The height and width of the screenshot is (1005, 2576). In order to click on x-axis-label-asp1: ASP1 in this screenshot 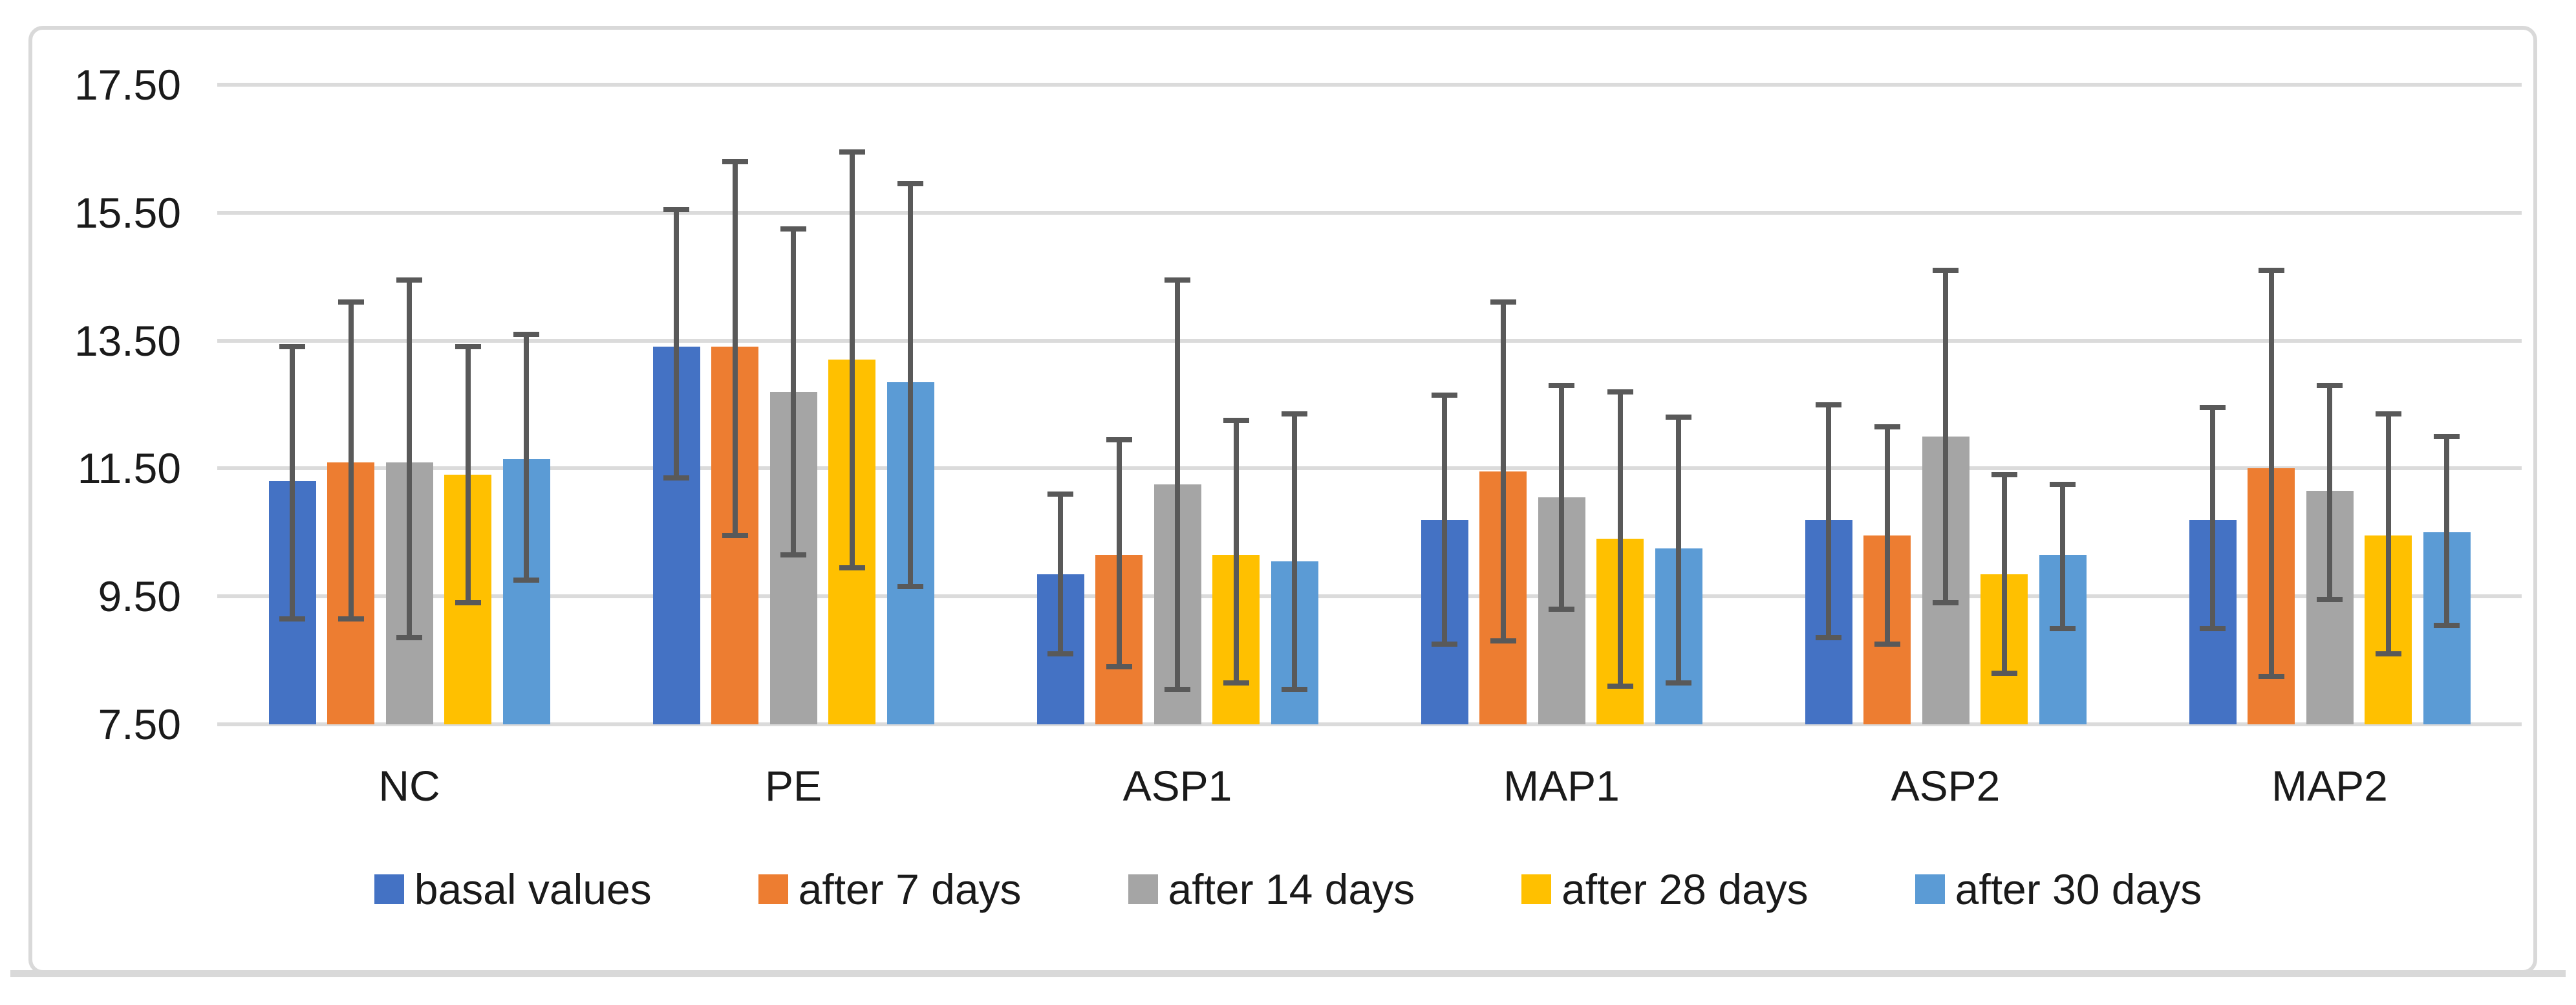, I will do `click(1177, 786)`.